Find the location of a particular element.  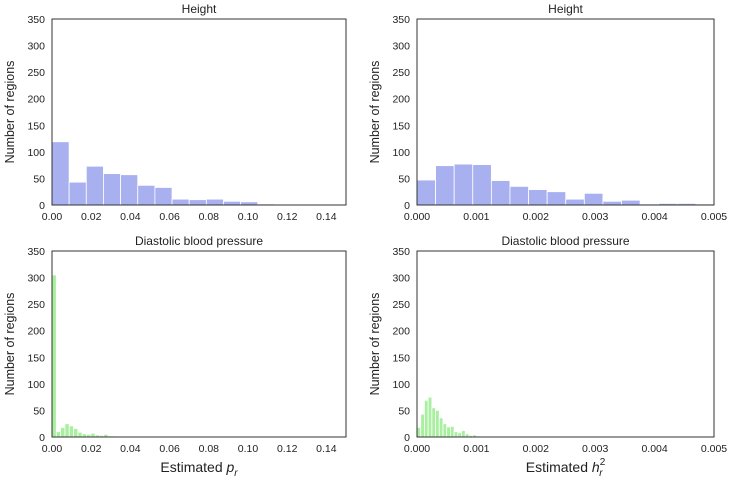

chart-title: Diastolic blood pressure is located at coordinates (565, 241).